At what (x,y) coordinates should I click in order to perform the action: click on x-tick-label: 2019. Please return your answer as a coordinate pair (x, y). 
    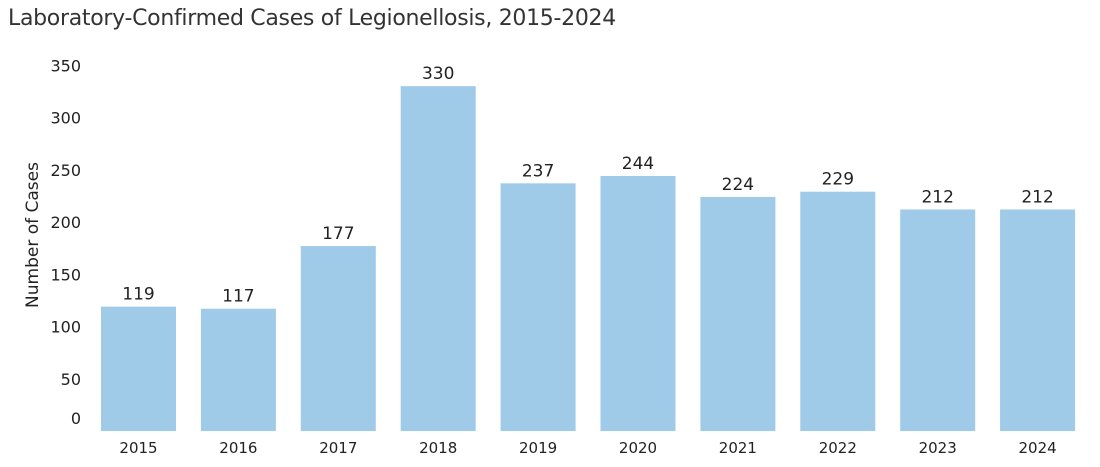
    Looking at the image, I should click on (538, 448).